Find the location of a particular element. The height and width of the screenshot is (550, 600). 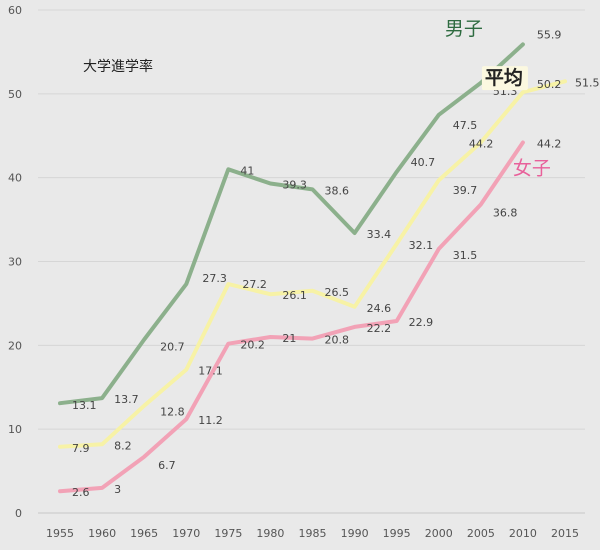

data-label: 17.1 is located at coordinates (210, 371).